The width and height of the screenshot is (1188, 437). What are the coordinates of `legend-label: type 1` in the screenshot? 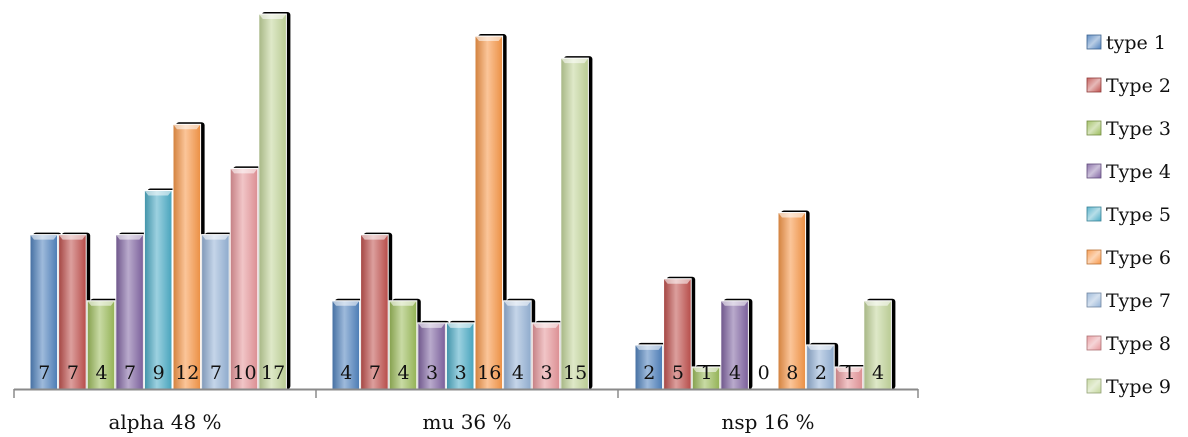 It's located at (1136, 43).